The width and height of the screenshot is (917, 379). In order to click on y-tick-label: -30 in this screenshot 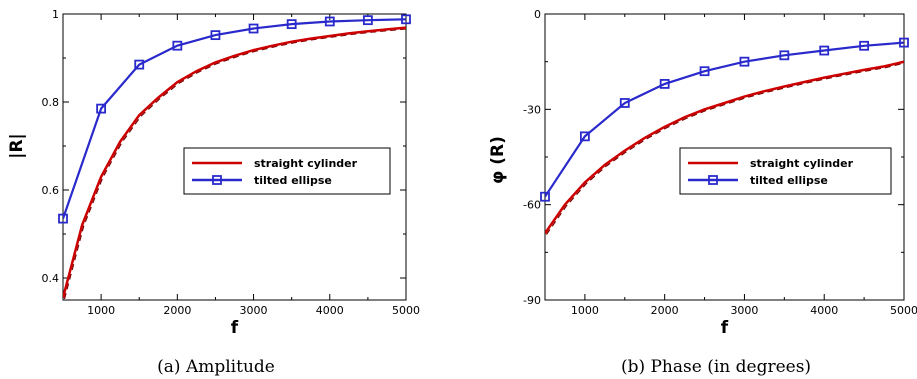, I will do `click(532, 109)`.